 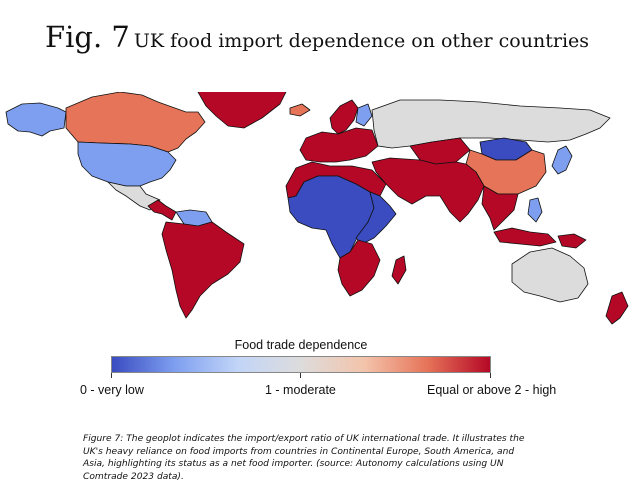 I want to click on region-greenland, so click(x=242, y=110).